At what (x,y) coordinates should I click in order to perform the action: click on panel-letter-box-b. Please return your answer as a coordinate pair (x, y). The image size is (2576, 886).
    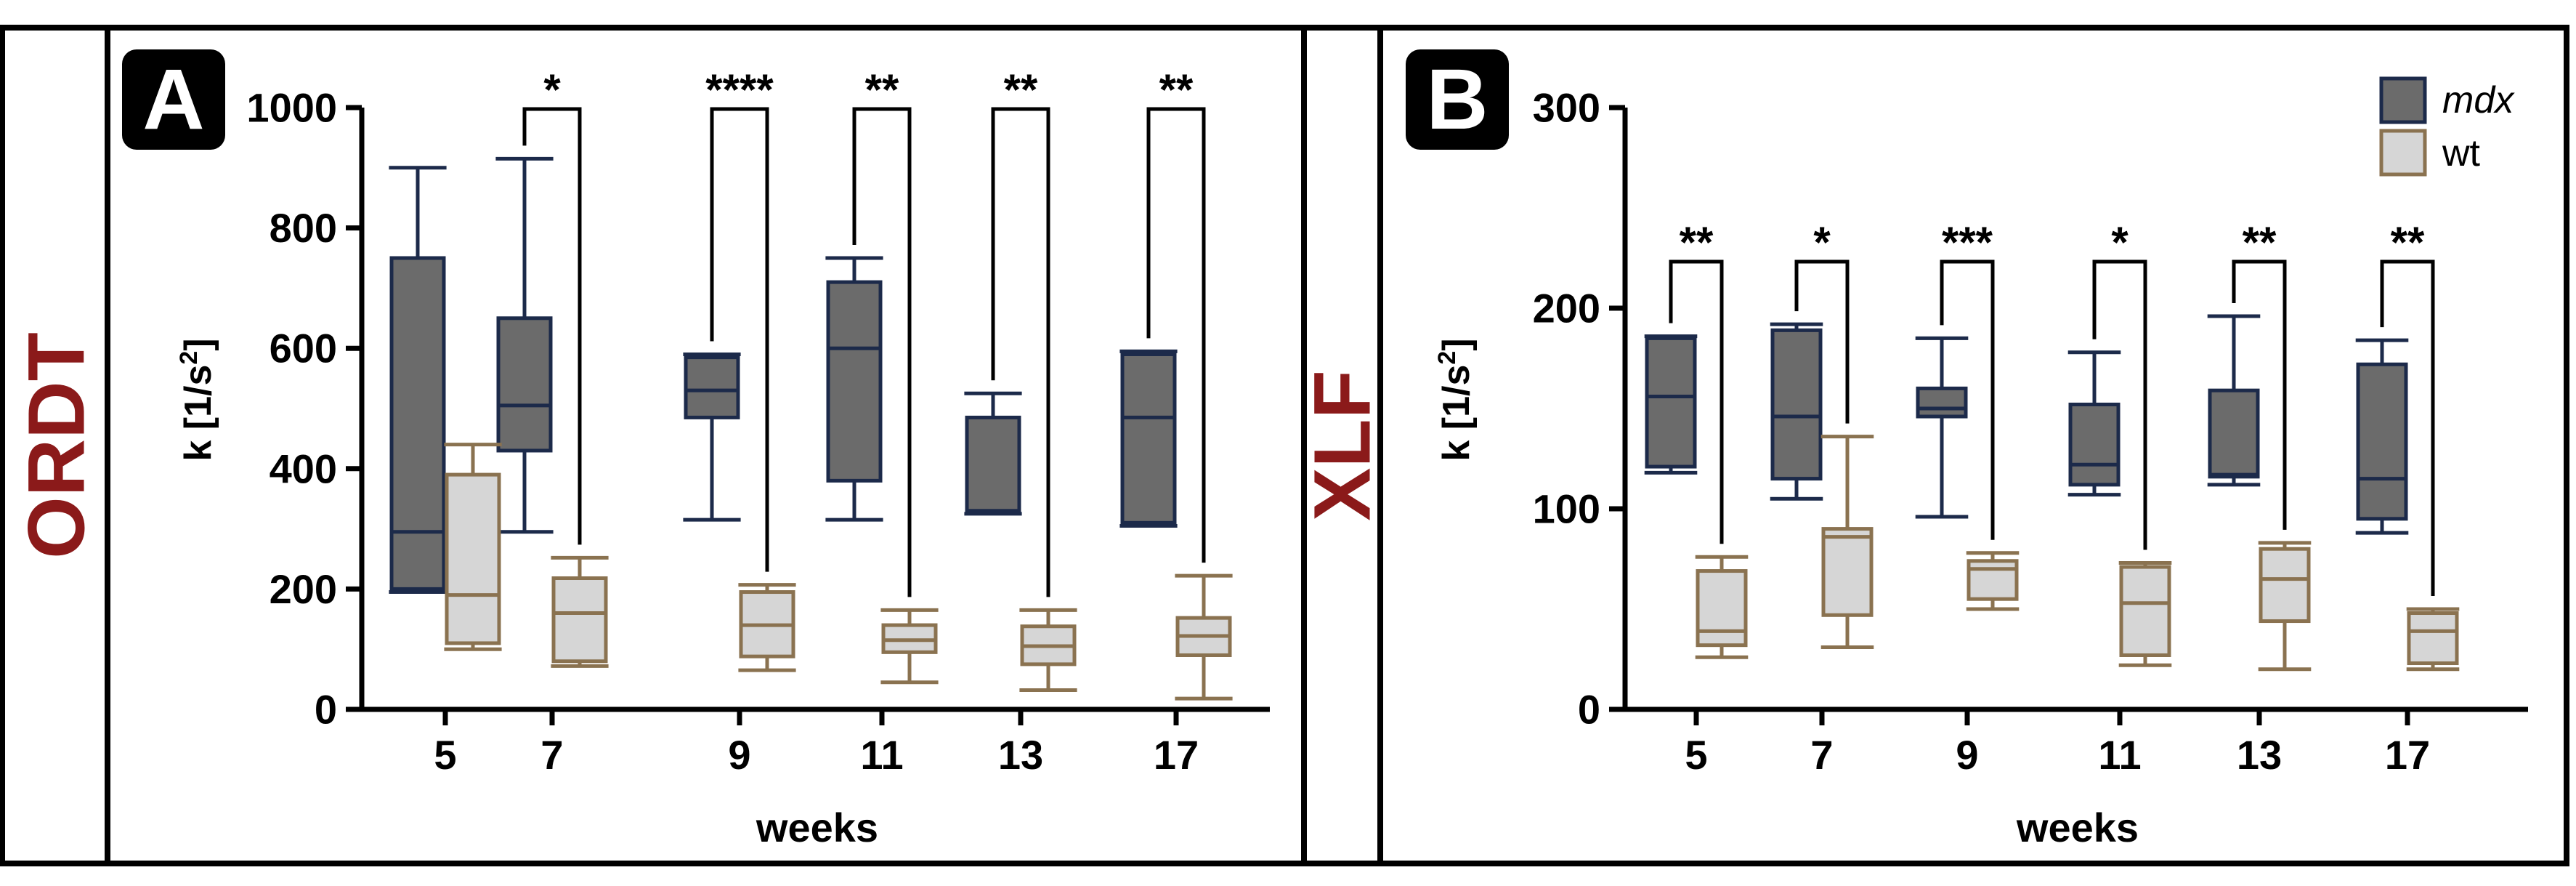
    Looking at the image, I should click on (1457, 100).